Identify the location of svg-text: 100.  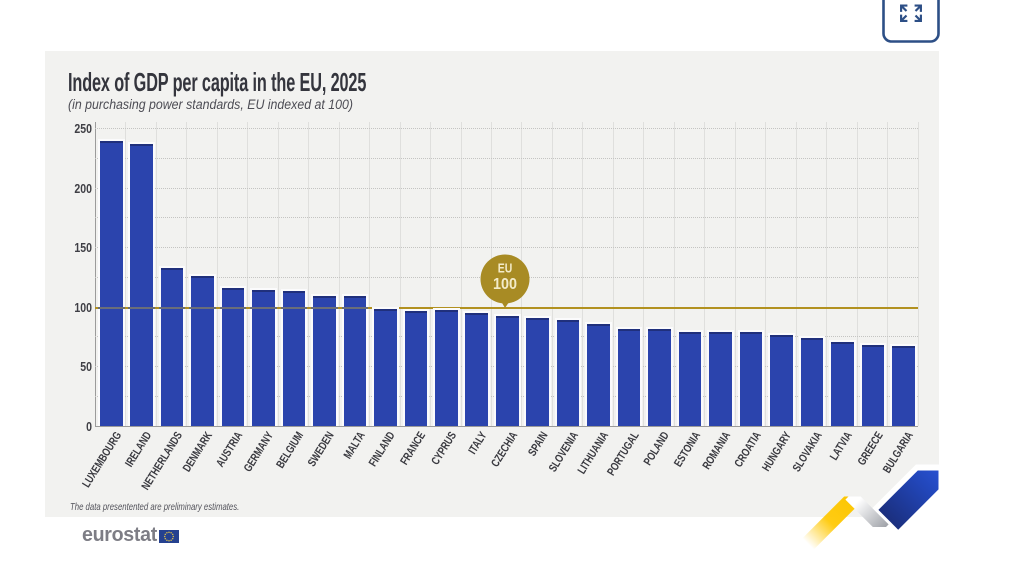
(505, 284).